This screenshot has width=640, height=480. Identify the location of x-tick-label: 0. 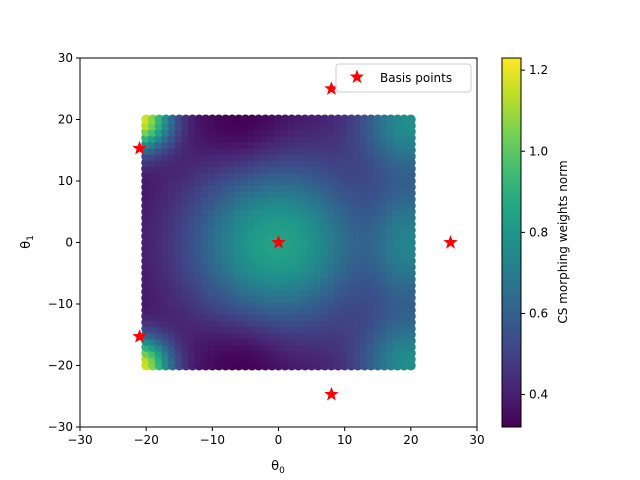
(279, 440).